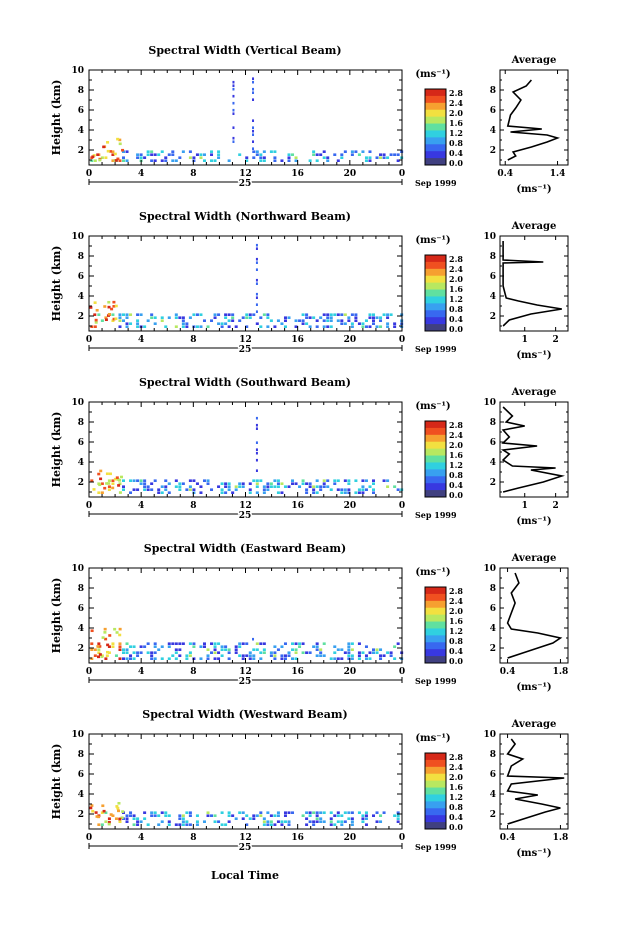  What do you see at coordinates (534, 781) in the screenshot?
I see `average-frame` at bounding box center [534, 781].